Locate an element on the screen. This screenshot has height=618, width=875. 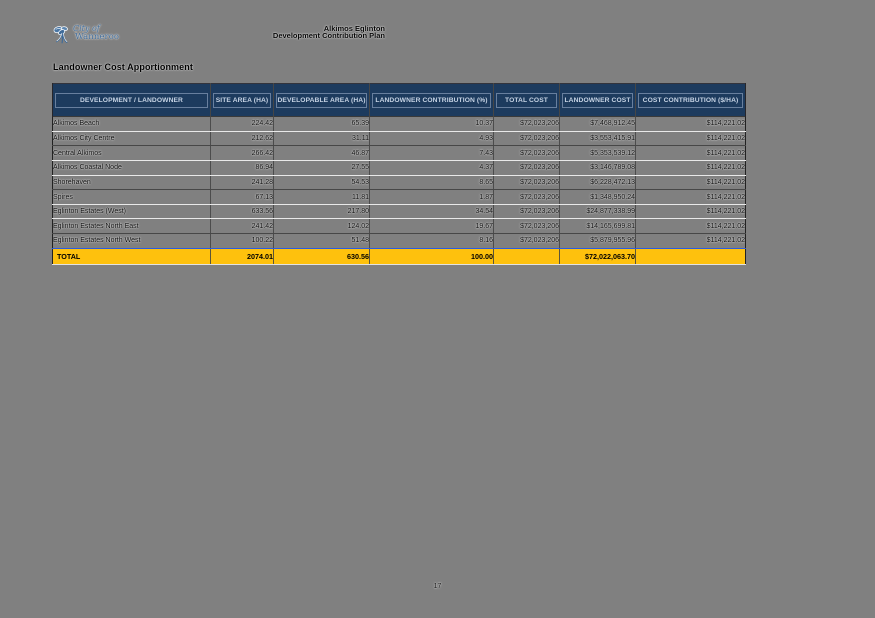
cell-total-cost-per-ha is located at coordinates (690, 256).